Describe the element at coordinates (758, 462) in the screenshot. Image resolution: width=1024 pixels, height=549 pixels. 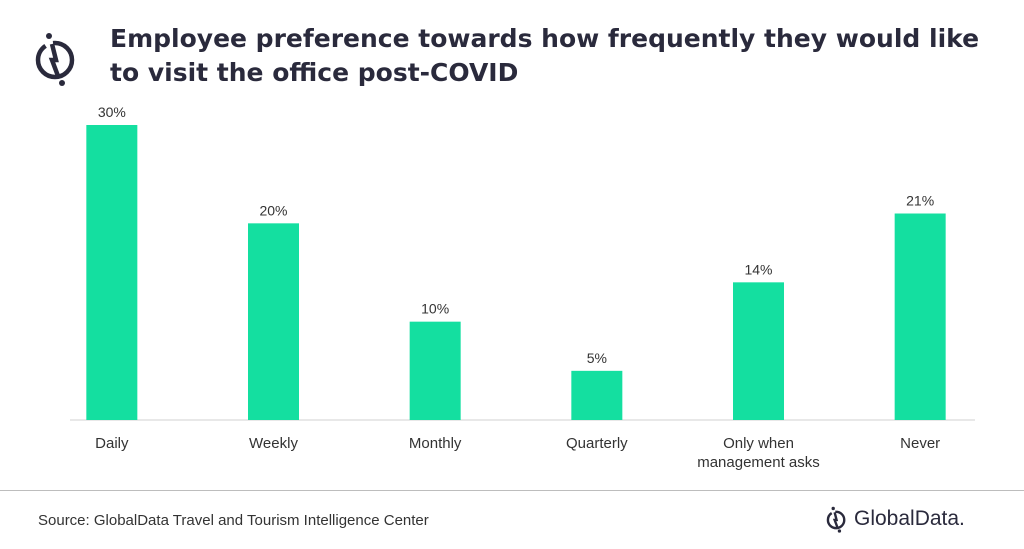
I see `x-tick-label: management asks` at that location.